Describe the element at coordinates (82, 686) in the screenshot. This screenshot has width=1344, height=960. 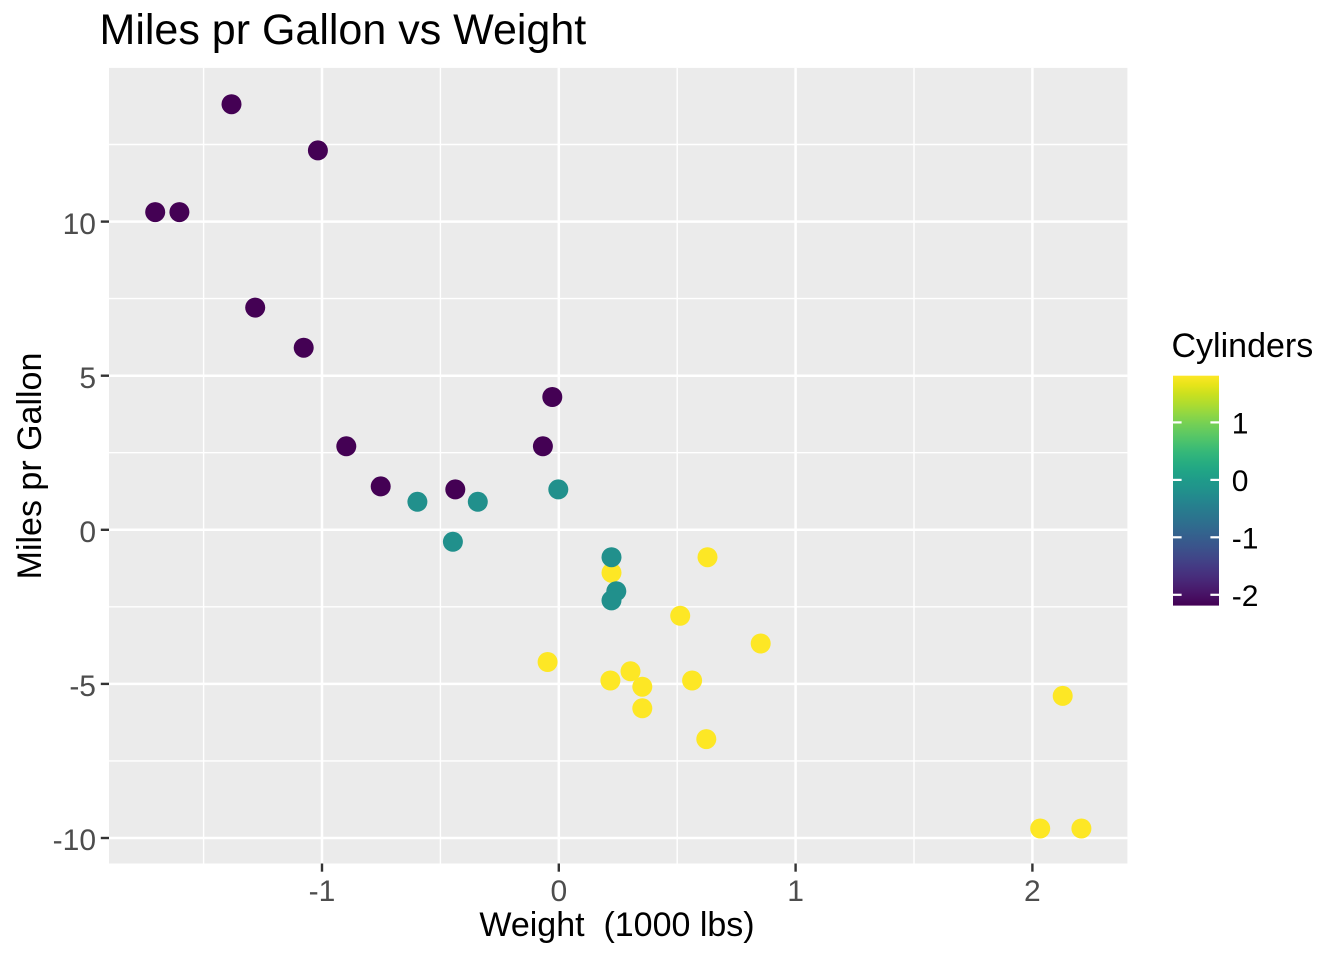
I see `svg-text: -5` at that location.